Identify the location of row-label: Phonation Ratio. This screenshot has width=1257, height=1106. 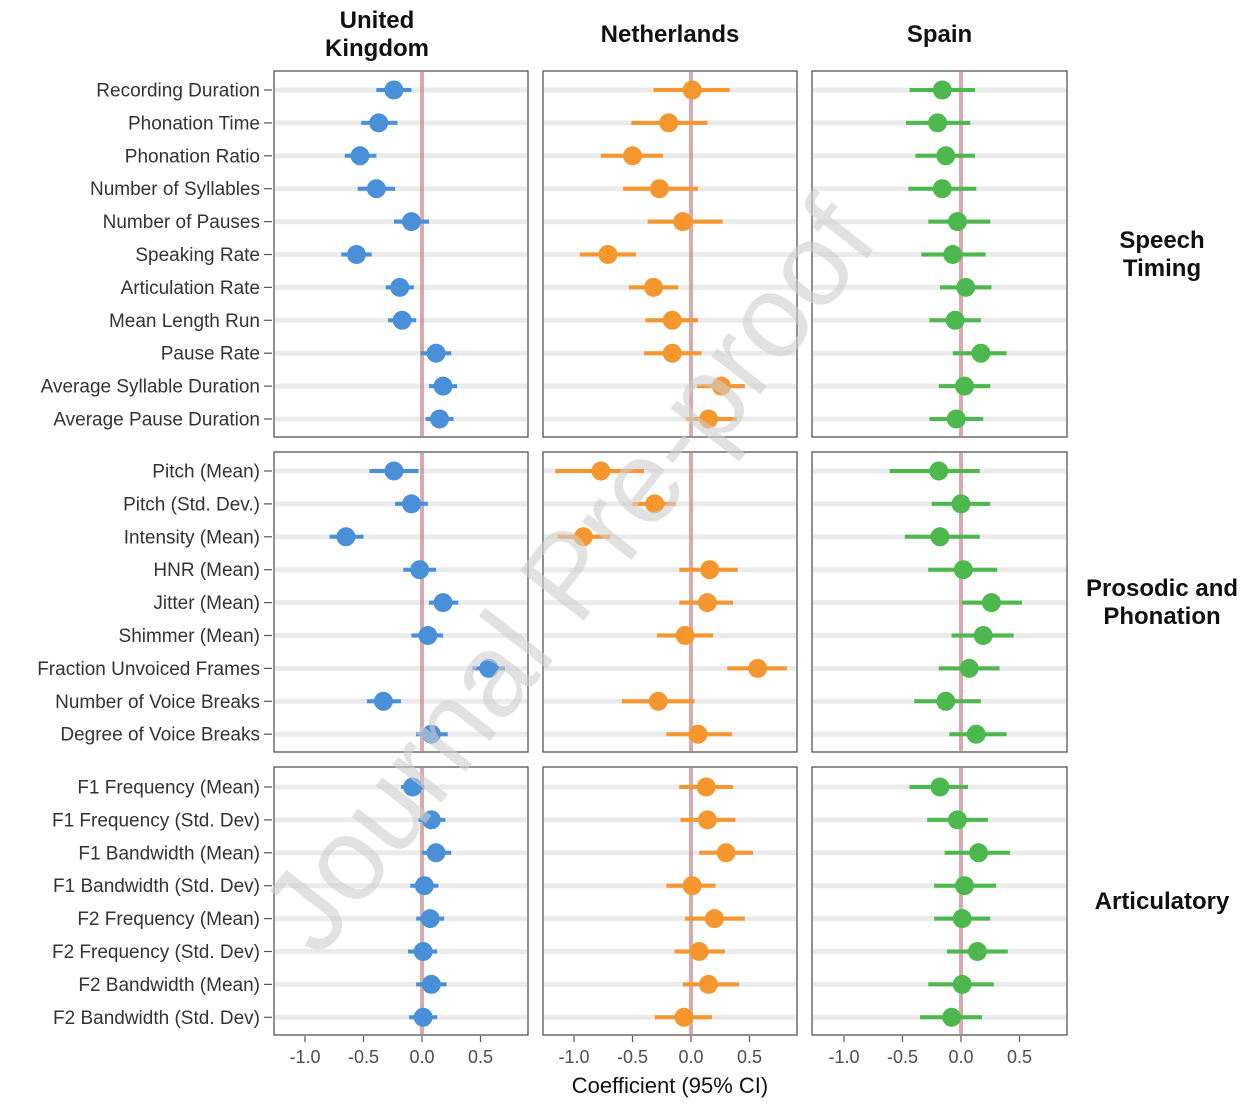
(192, 156).